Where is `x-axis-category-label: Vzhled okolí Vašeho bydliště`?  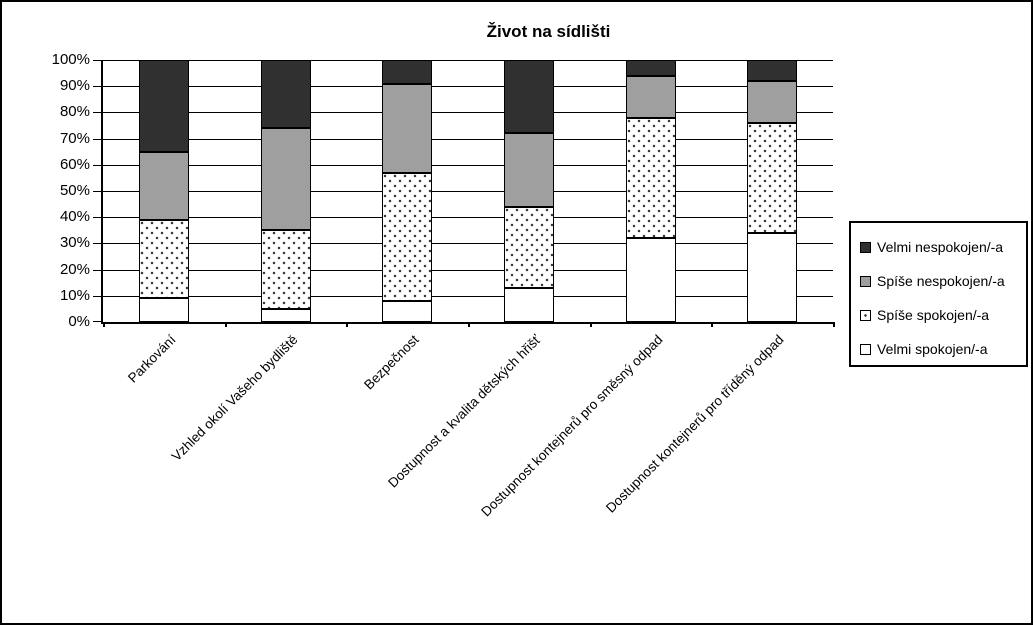
x-axis-category-label: Vzhled okolí Vašeho bydliště is located at coordinates (234, 398).